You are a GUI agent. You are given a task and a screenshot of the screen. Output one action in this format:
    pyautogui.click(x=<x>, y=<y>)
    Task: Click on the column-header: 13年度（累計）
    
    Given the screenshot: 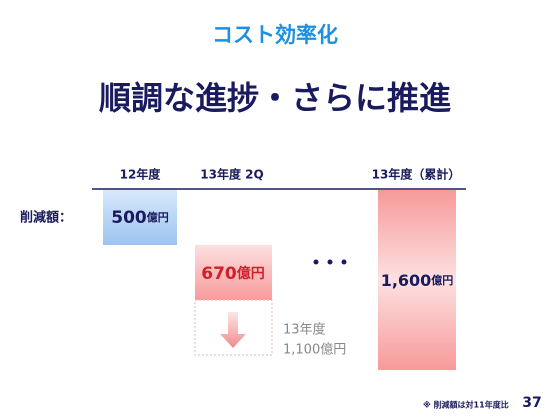 What is the action you would take?
    pyautogui.click(x=416, y=174)
    